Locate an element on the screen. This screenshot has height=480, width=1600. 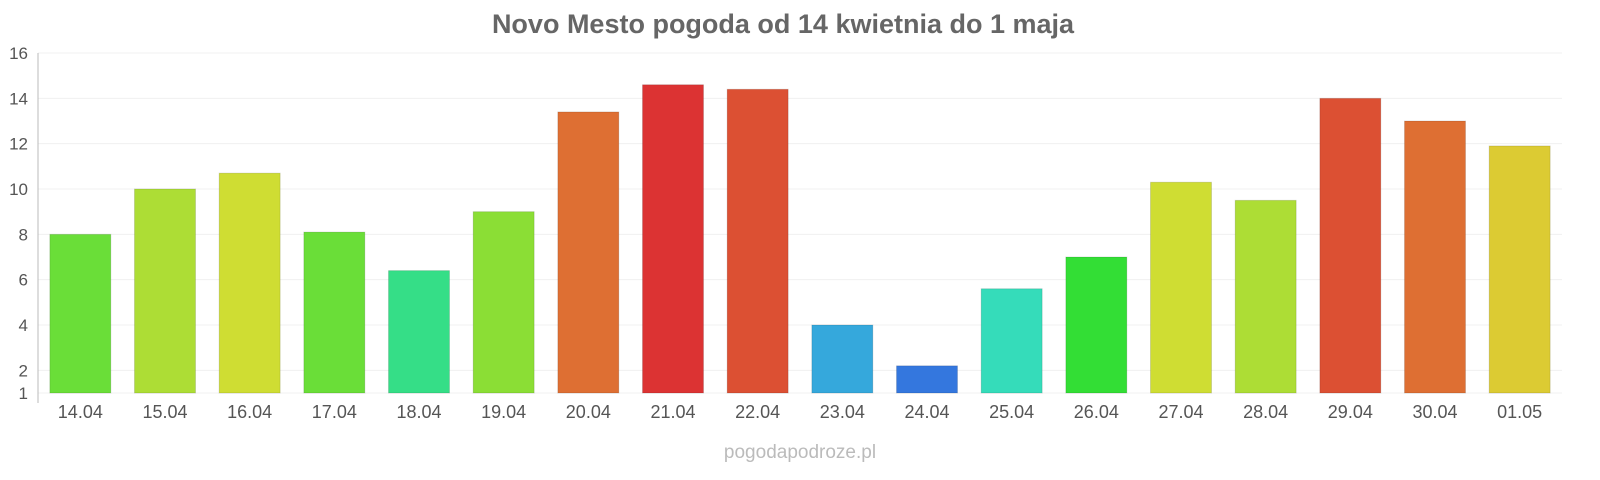
bar-21.04 is located at coordinates (673, 239).